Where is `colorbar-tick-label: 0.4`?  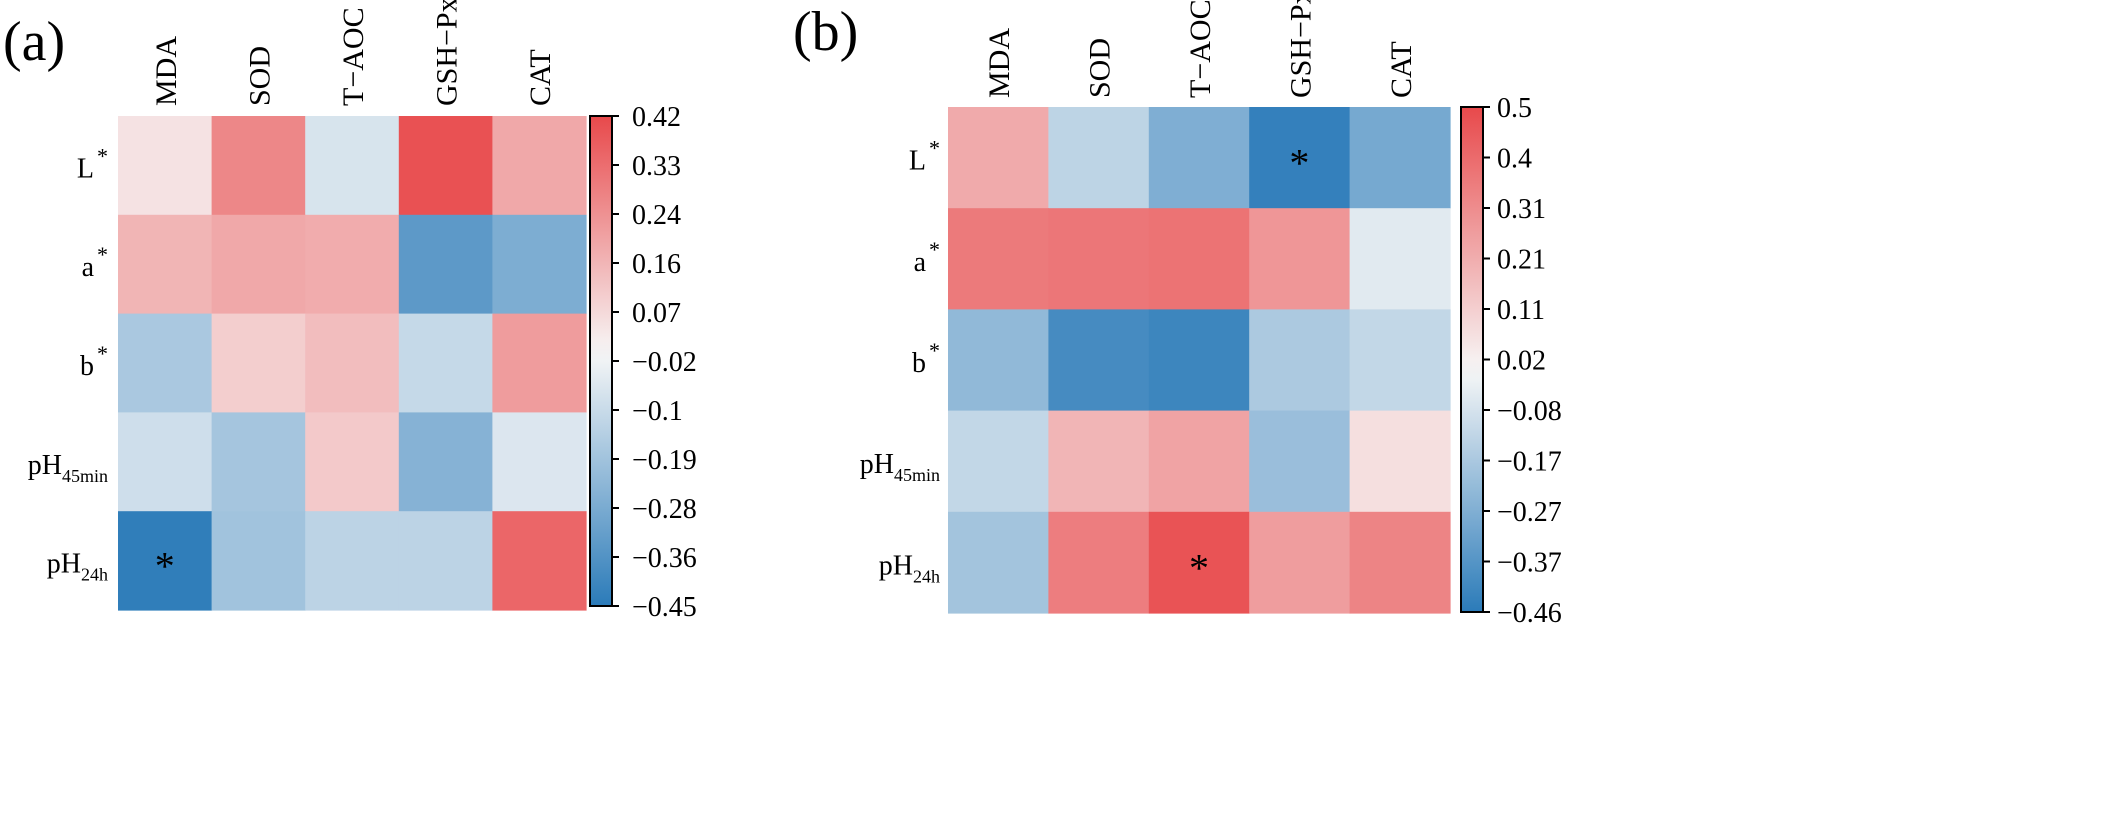 colorbar-tick-label: 0.4 is located at coordinates (1514, 159).